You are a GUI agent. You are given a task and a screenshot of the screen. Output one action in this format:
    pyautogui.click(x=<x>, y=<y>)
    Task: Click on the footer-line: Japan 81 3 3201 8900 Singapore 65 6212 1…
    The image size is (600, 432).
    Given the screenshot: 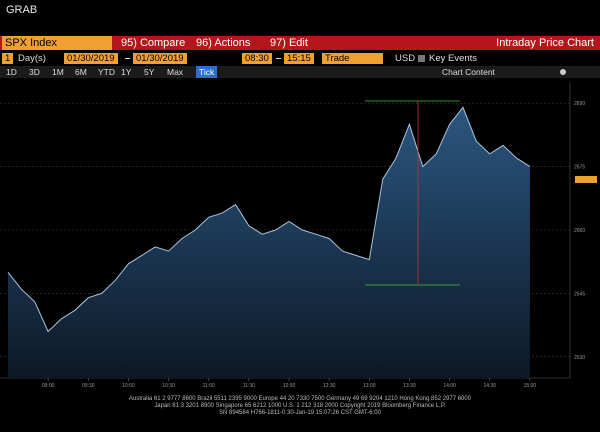 What is the action you would take?
    pyautogui.click(x=300, y=406)
    